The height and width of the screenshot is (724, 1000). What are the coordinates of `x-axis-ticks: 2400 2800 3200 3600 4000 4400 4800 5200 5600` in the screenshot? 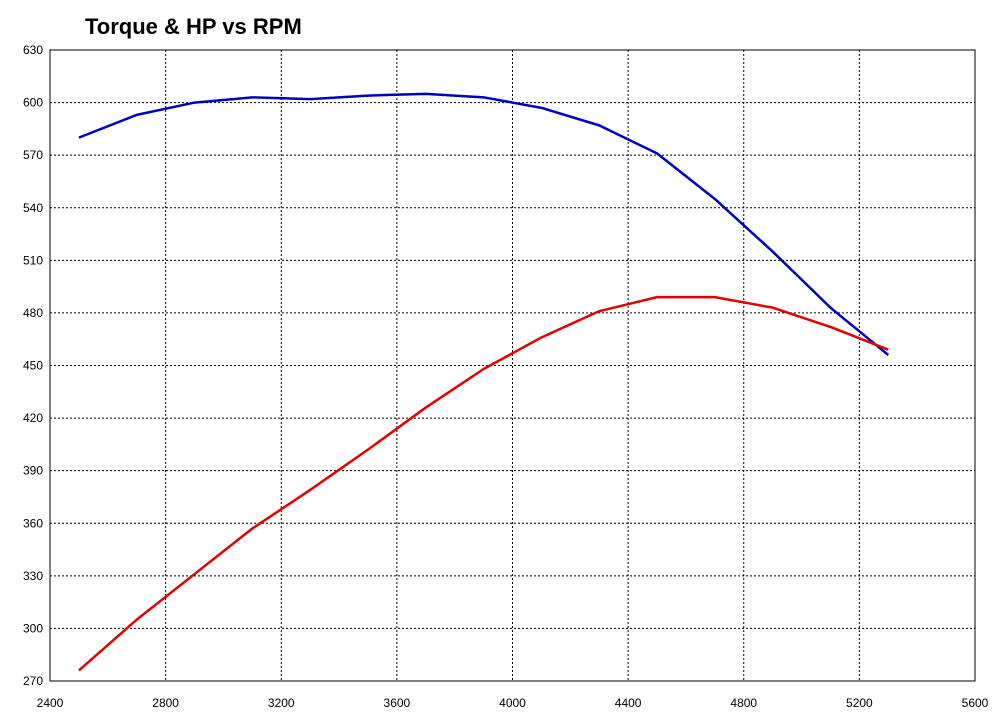 It's located at (513, 703).